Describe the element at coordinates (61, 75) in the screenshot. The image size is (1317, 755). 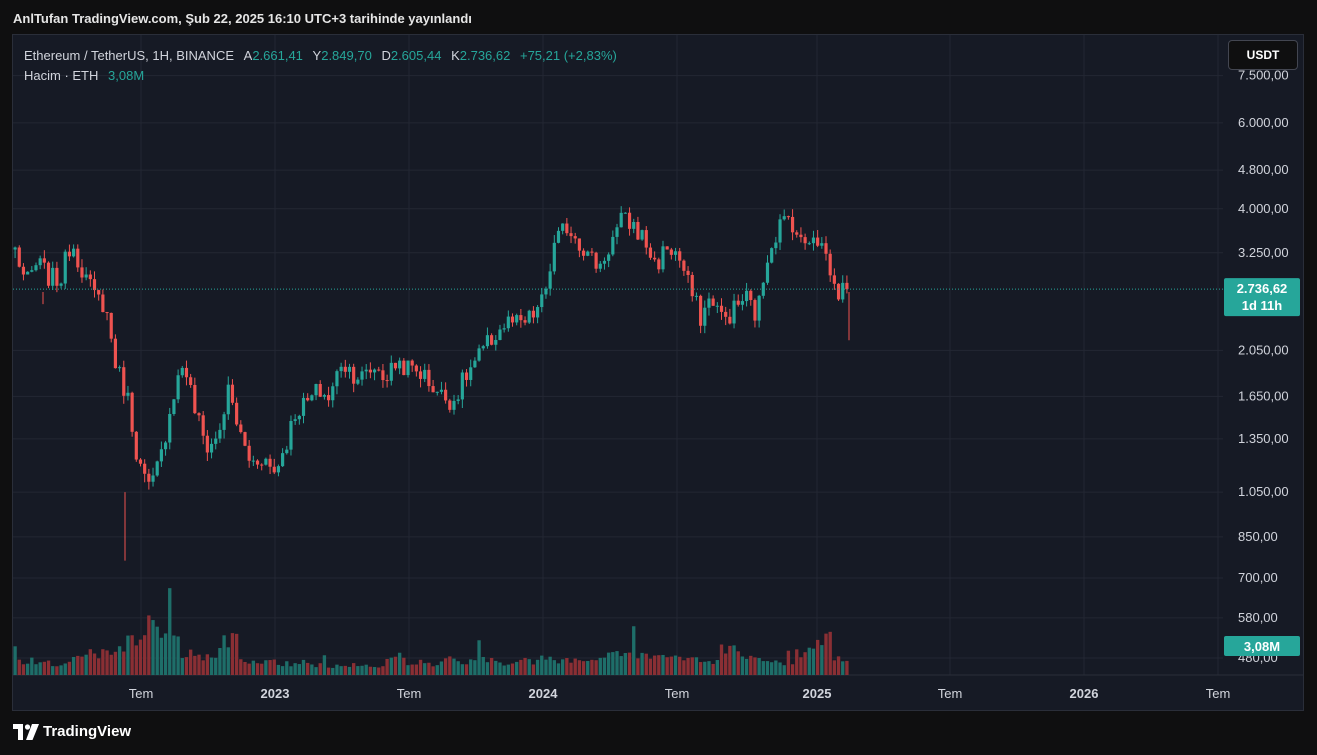
I see `volume-indicator-label: Hacim · ETH` at that location.